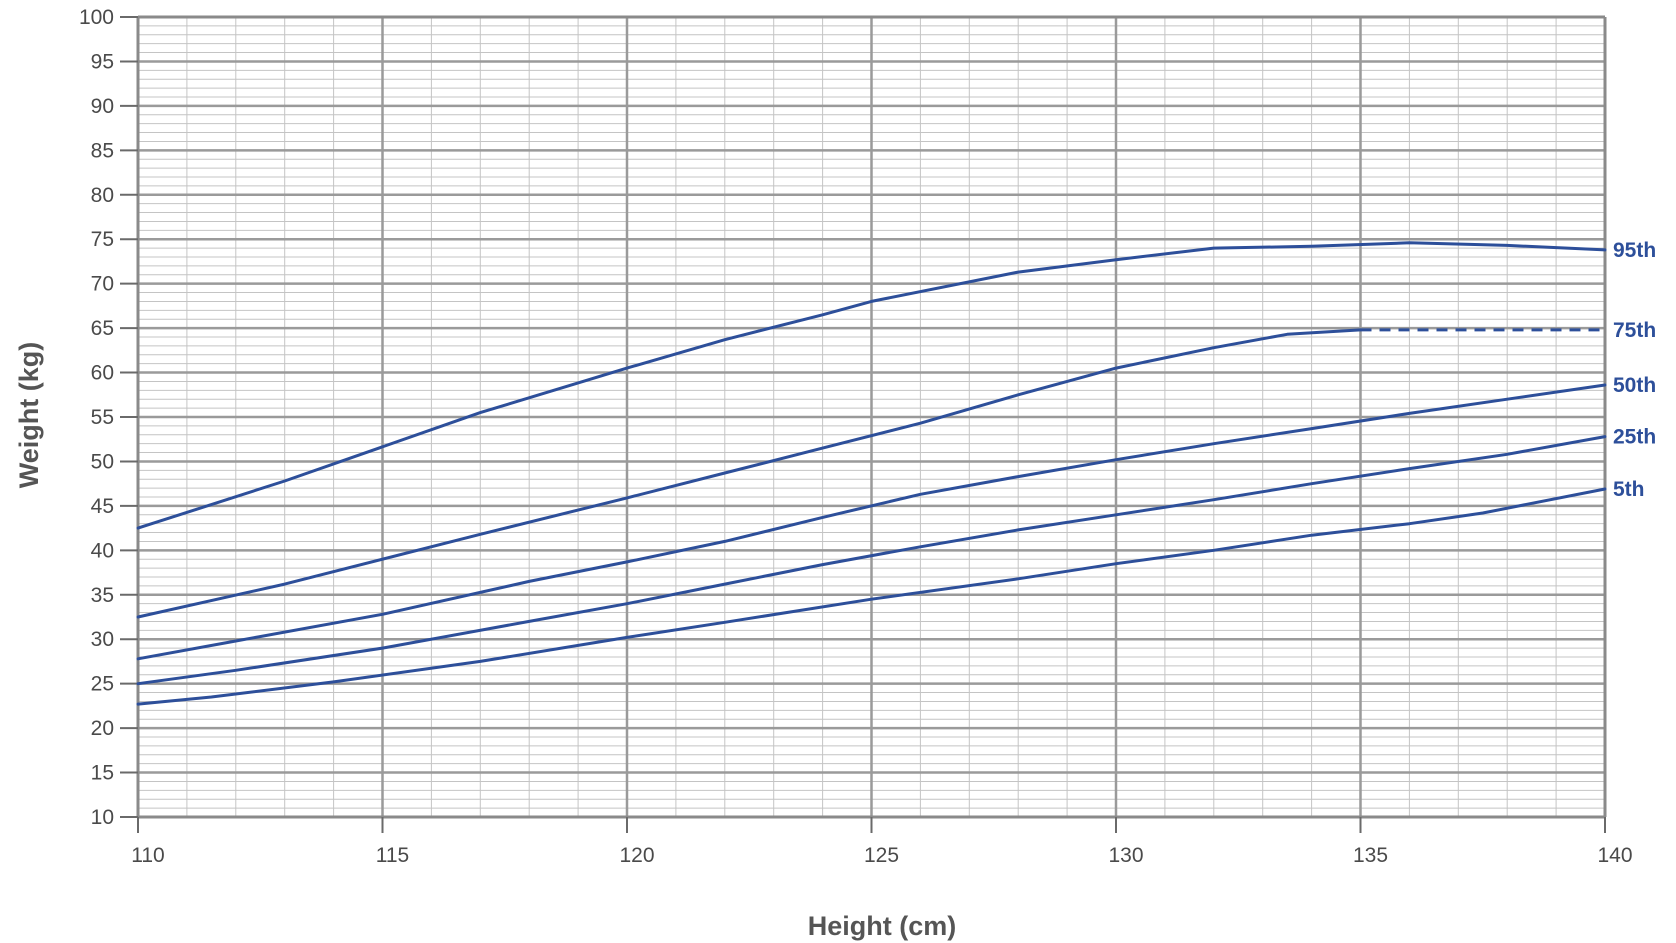  Describe the element at coordinates (102, 639) in the screenshot. I see `y-tick-label: 30` at that location.